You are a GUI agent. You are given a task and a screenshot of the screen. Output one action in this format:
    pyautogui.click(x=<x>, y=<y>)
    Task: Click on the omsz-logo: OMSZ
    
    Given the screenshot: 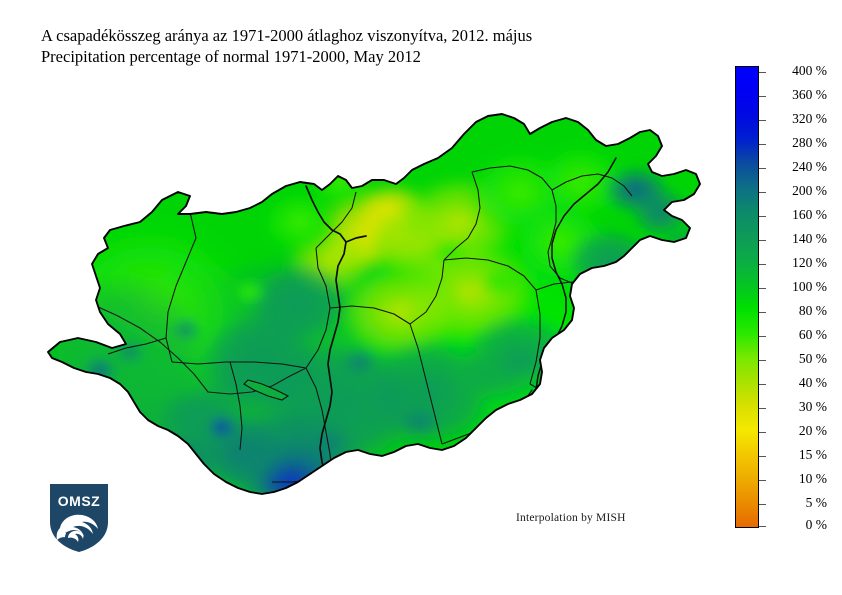 What is the action you would take?
    pyautogui.click(x=79, y=518)
    